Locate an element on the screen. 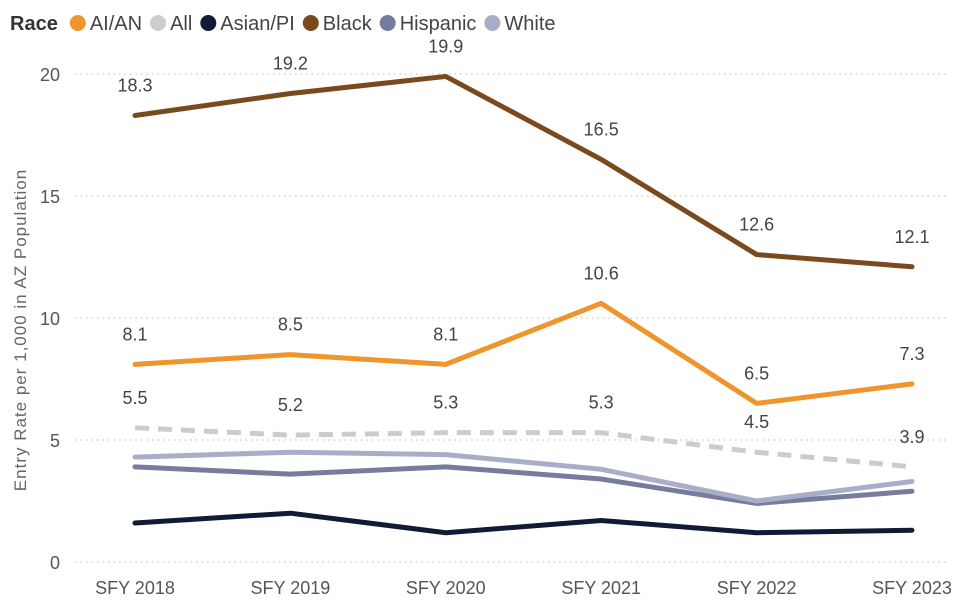 The image size is (967, 602). data-label-ai-an-5: 7.3 is located at coordinates (911, 354).